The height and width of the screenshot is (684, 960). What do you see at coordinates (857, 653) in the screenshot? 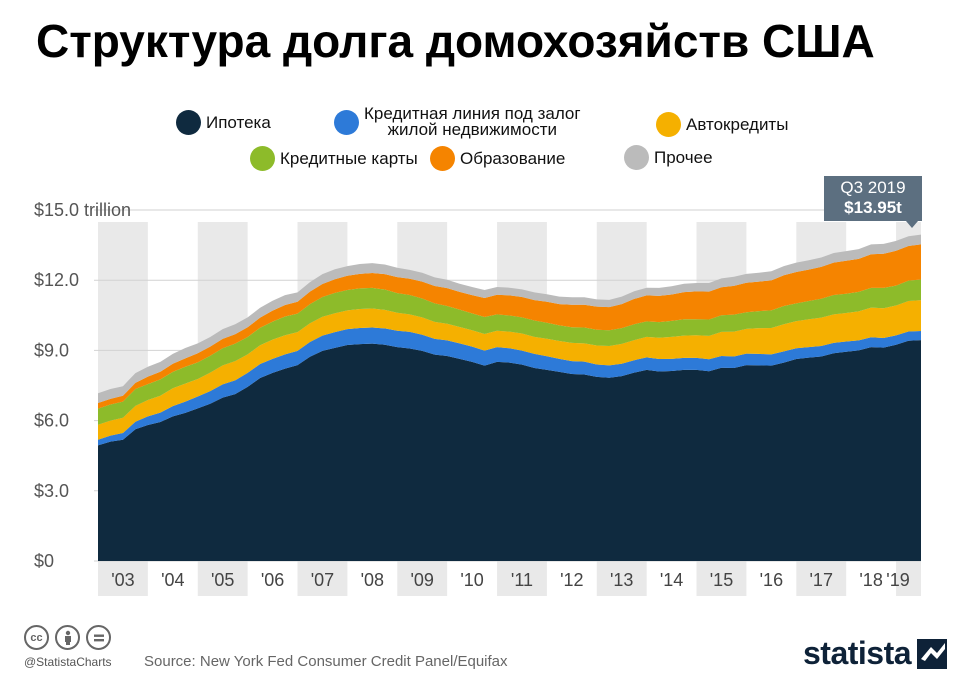
I see `brand-name: statista` at bounding box center [857, 653].